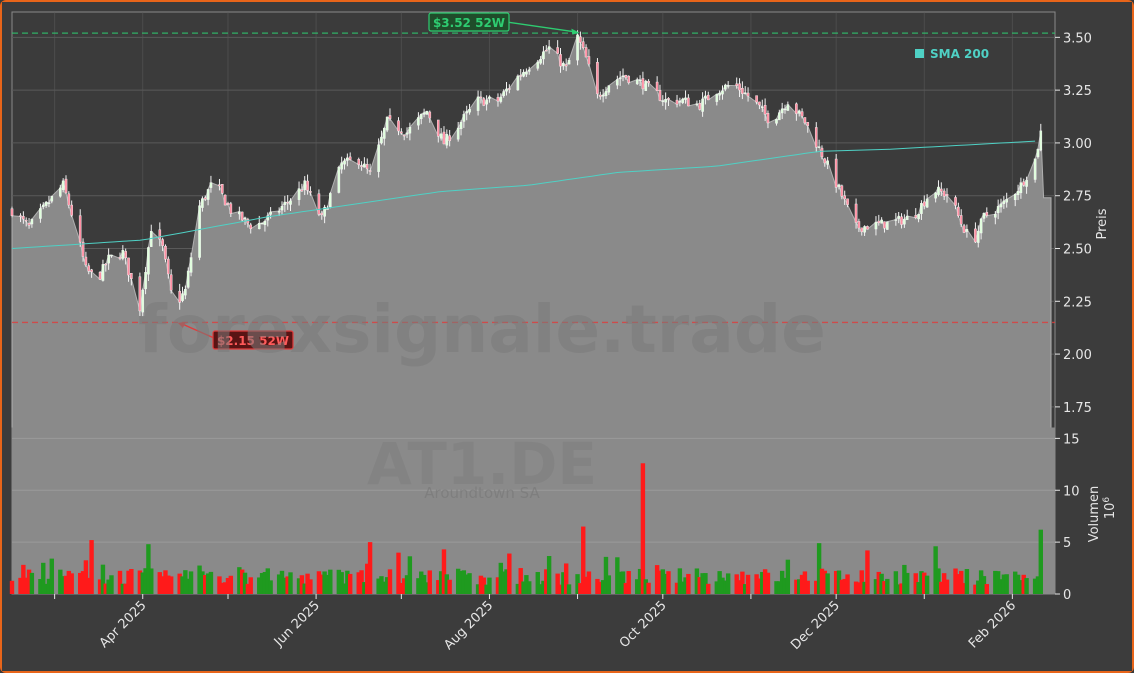  I want to click on low-label: $2.15 52W, so click(253, 341).